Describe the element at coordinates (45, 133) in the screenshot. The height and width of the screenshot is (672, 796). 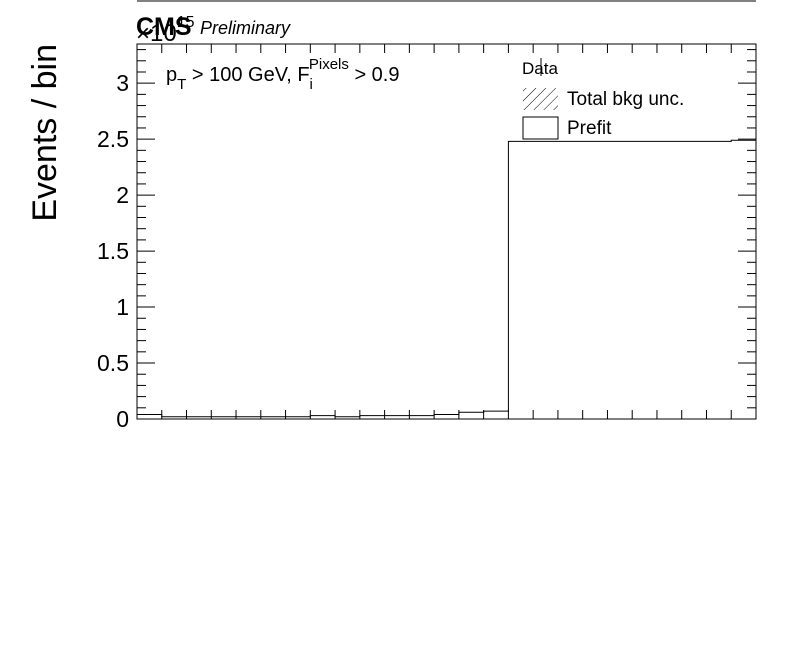
I see `y-axis-label: Events / bin` at that location.